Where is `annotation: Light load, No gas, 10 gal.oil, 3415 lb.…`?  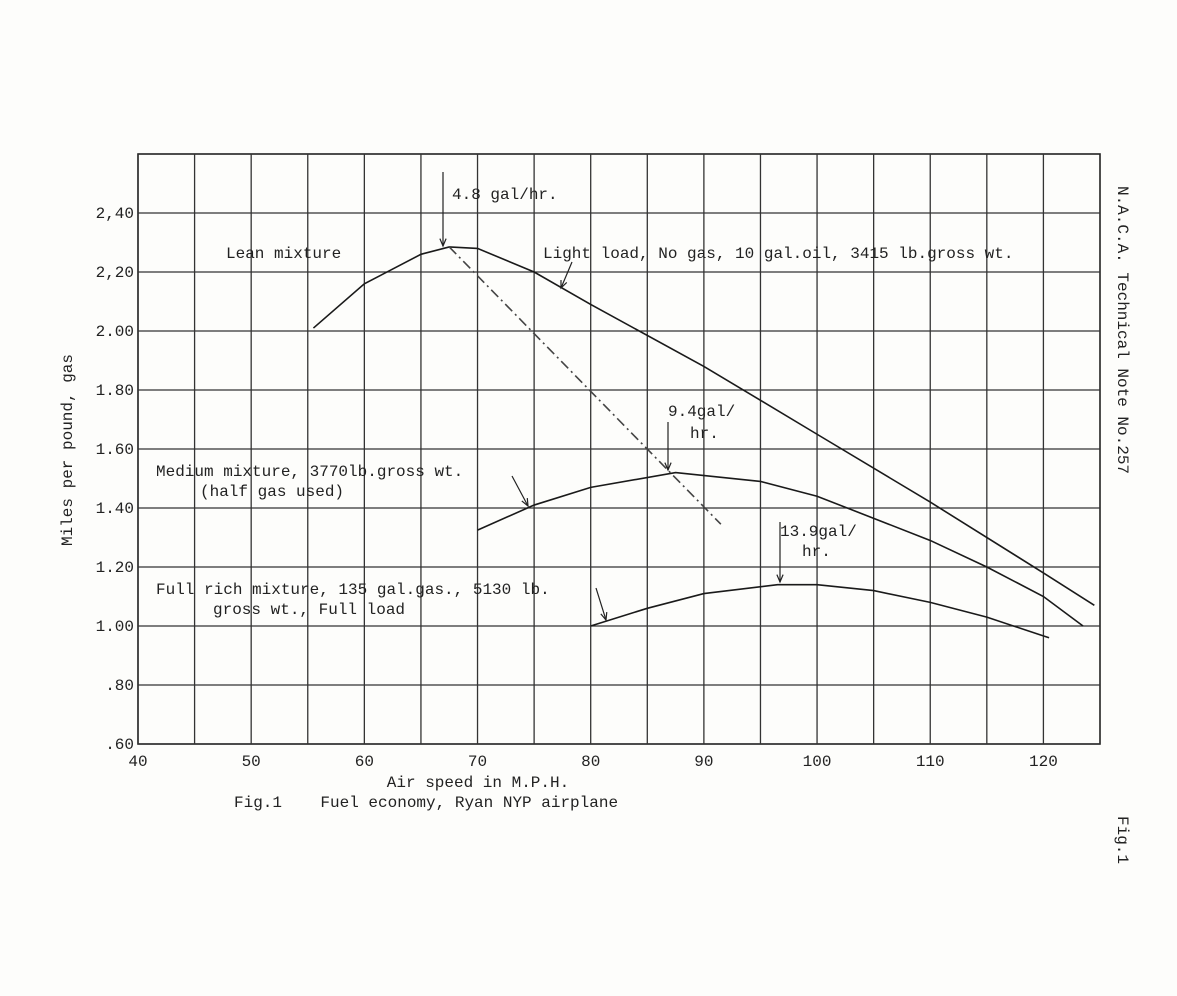
annotation: Light load, No gas, 10 gal.oil, 3415 lb.… is located at coordinates (778, 254).